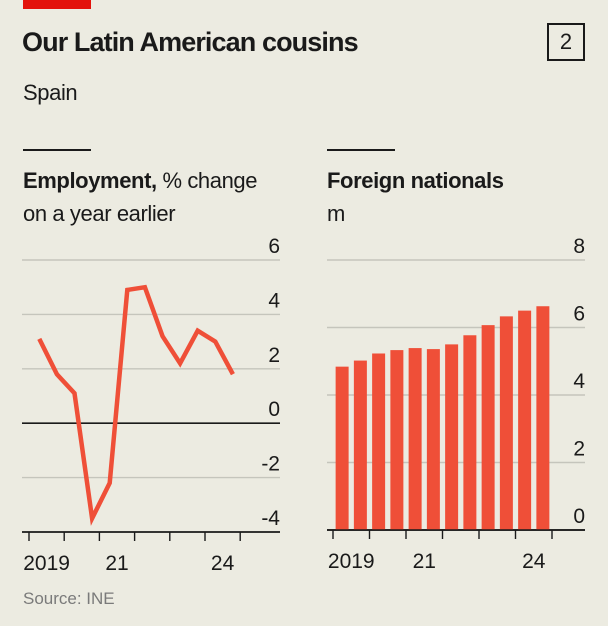 The width and height of the screenshot is (608, 626). I want to click on employment-title-unit: % change, so click(207, 180).